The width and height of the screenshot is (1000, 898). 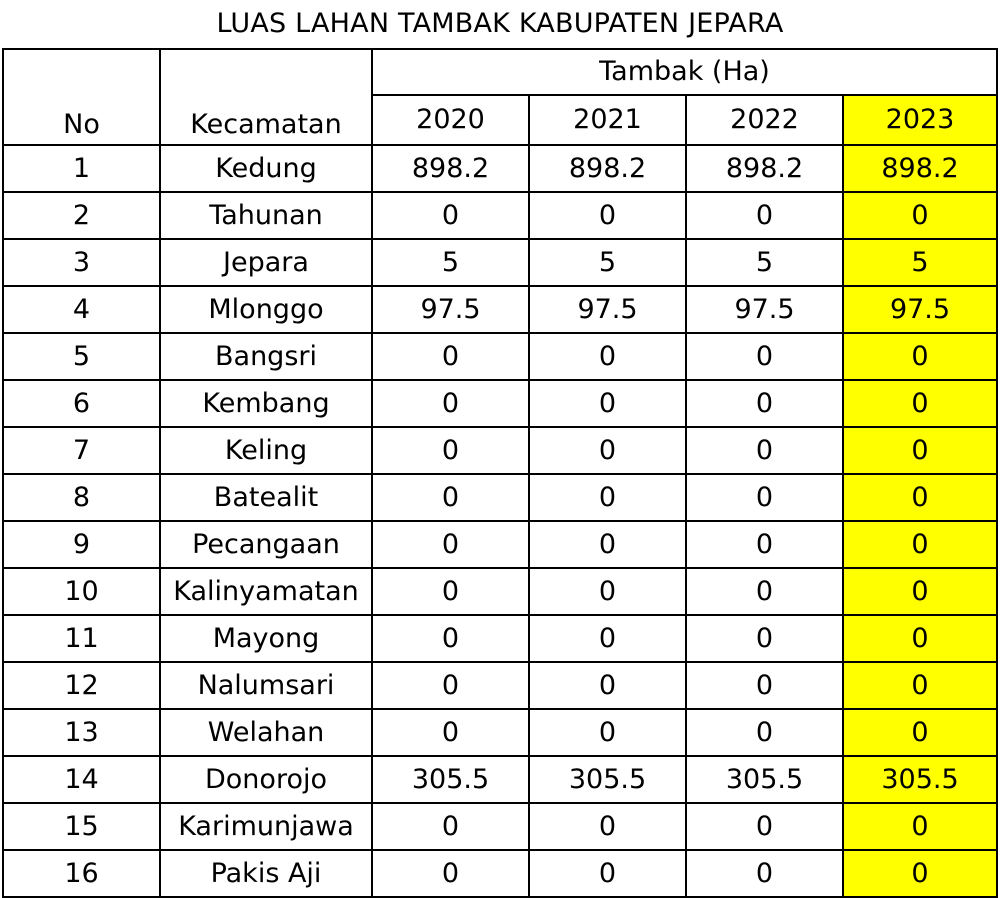 What do you see at coordinates (607, 120) in the screenshot?
I see `header-year-2021: 2021` at bounding box center [607, 120].